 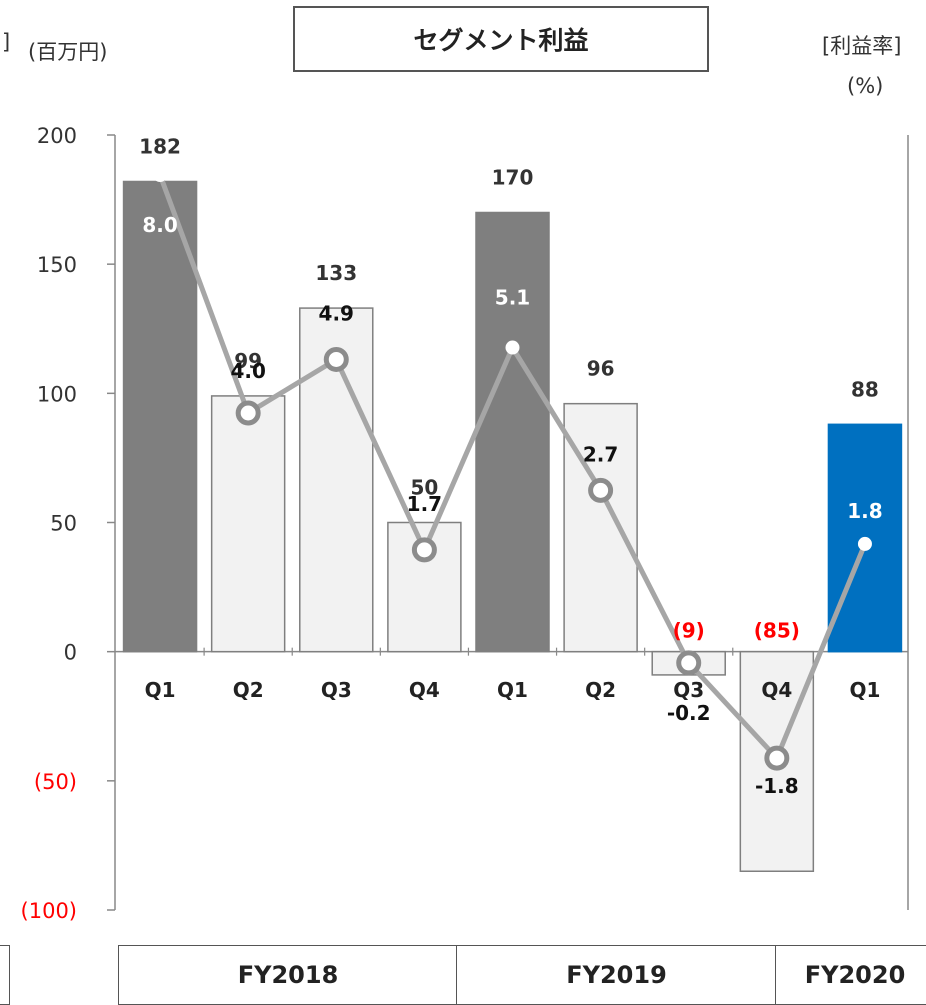 I want to click on left-edge-cell, so click(x=5, y=975).